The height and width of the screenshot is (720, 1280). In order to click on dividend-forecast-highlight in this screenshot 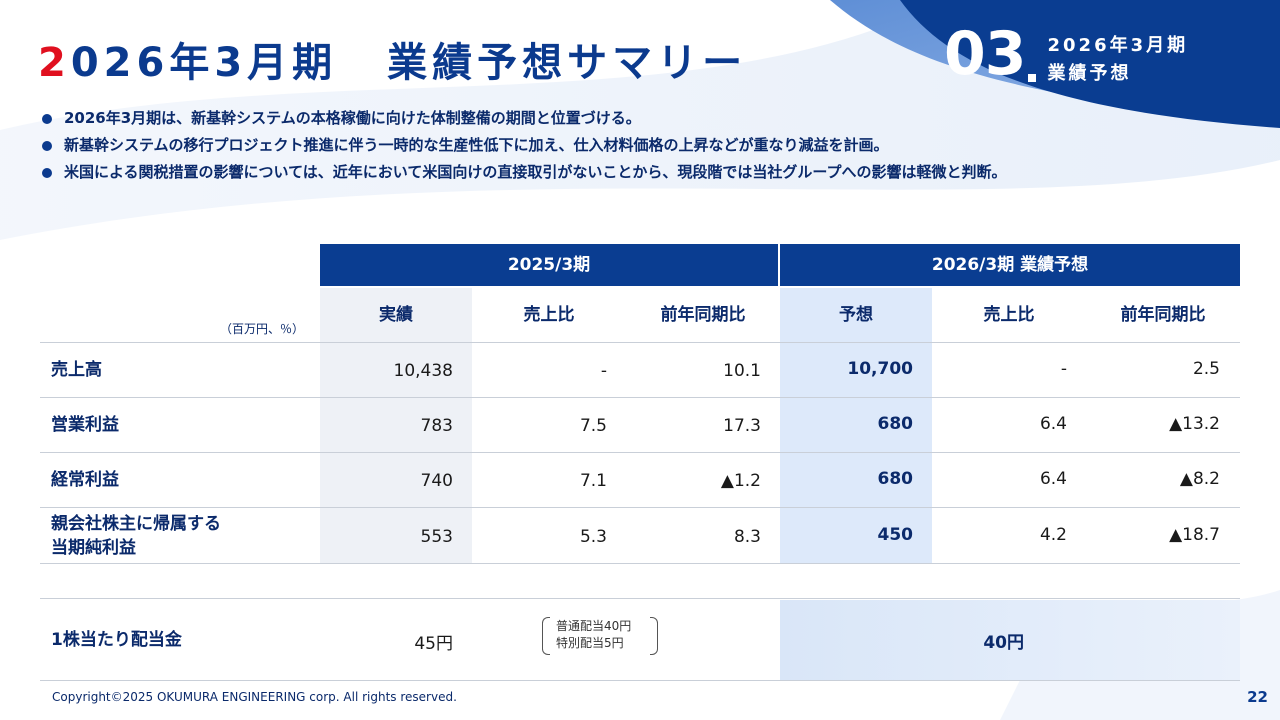, I will do `click(1010, 640)`.